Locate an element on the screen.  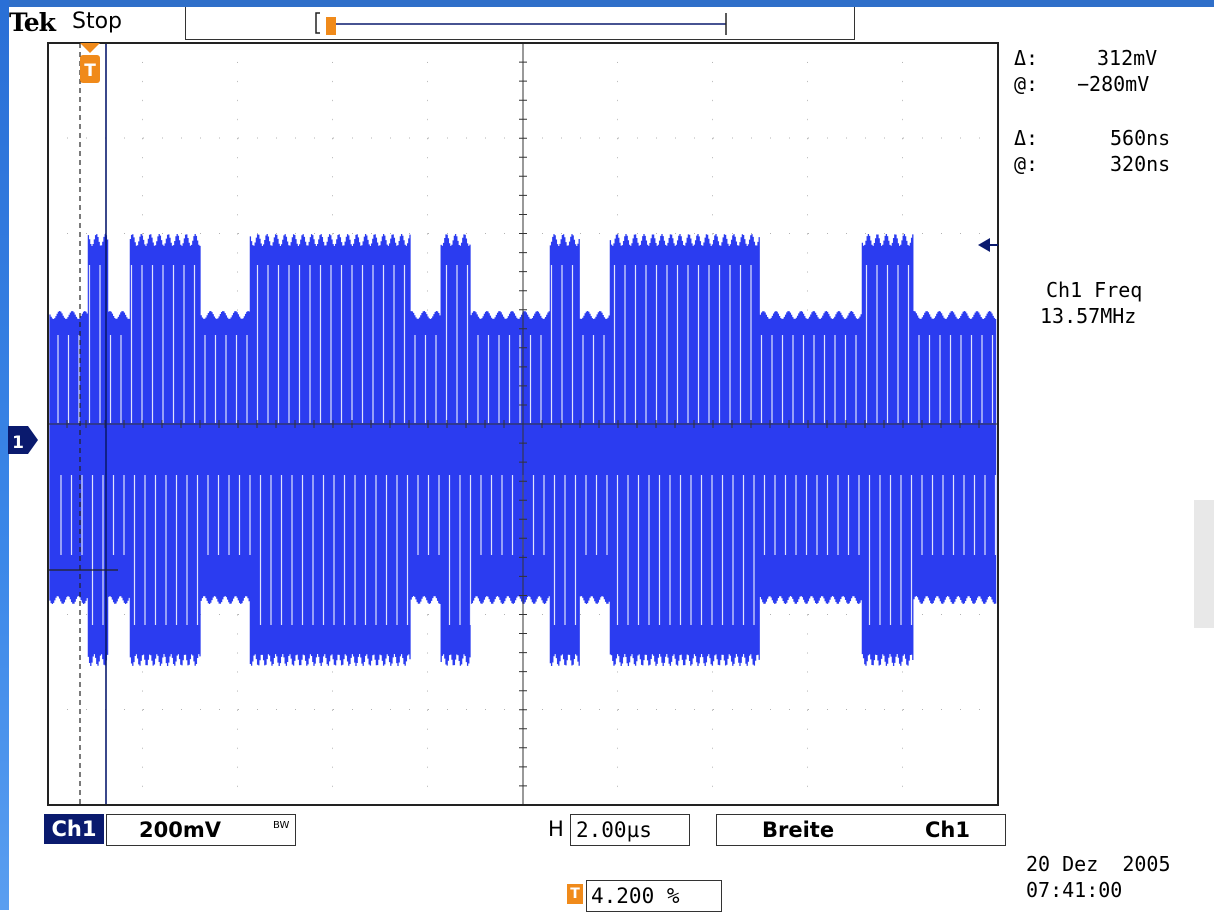
trigger-point-marker: T is located at coordinates (90, 63).